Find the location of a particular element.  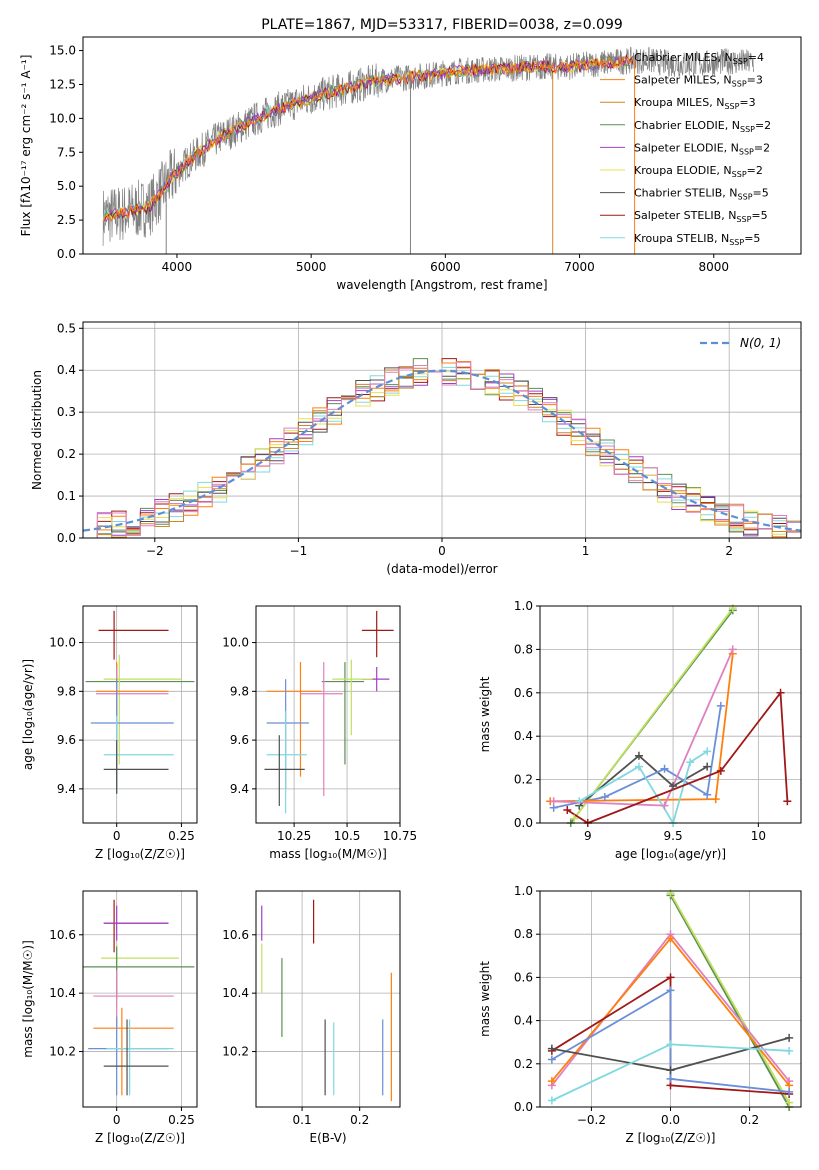

x-tick-label: 10.25 is located at coordinates (294, 836).